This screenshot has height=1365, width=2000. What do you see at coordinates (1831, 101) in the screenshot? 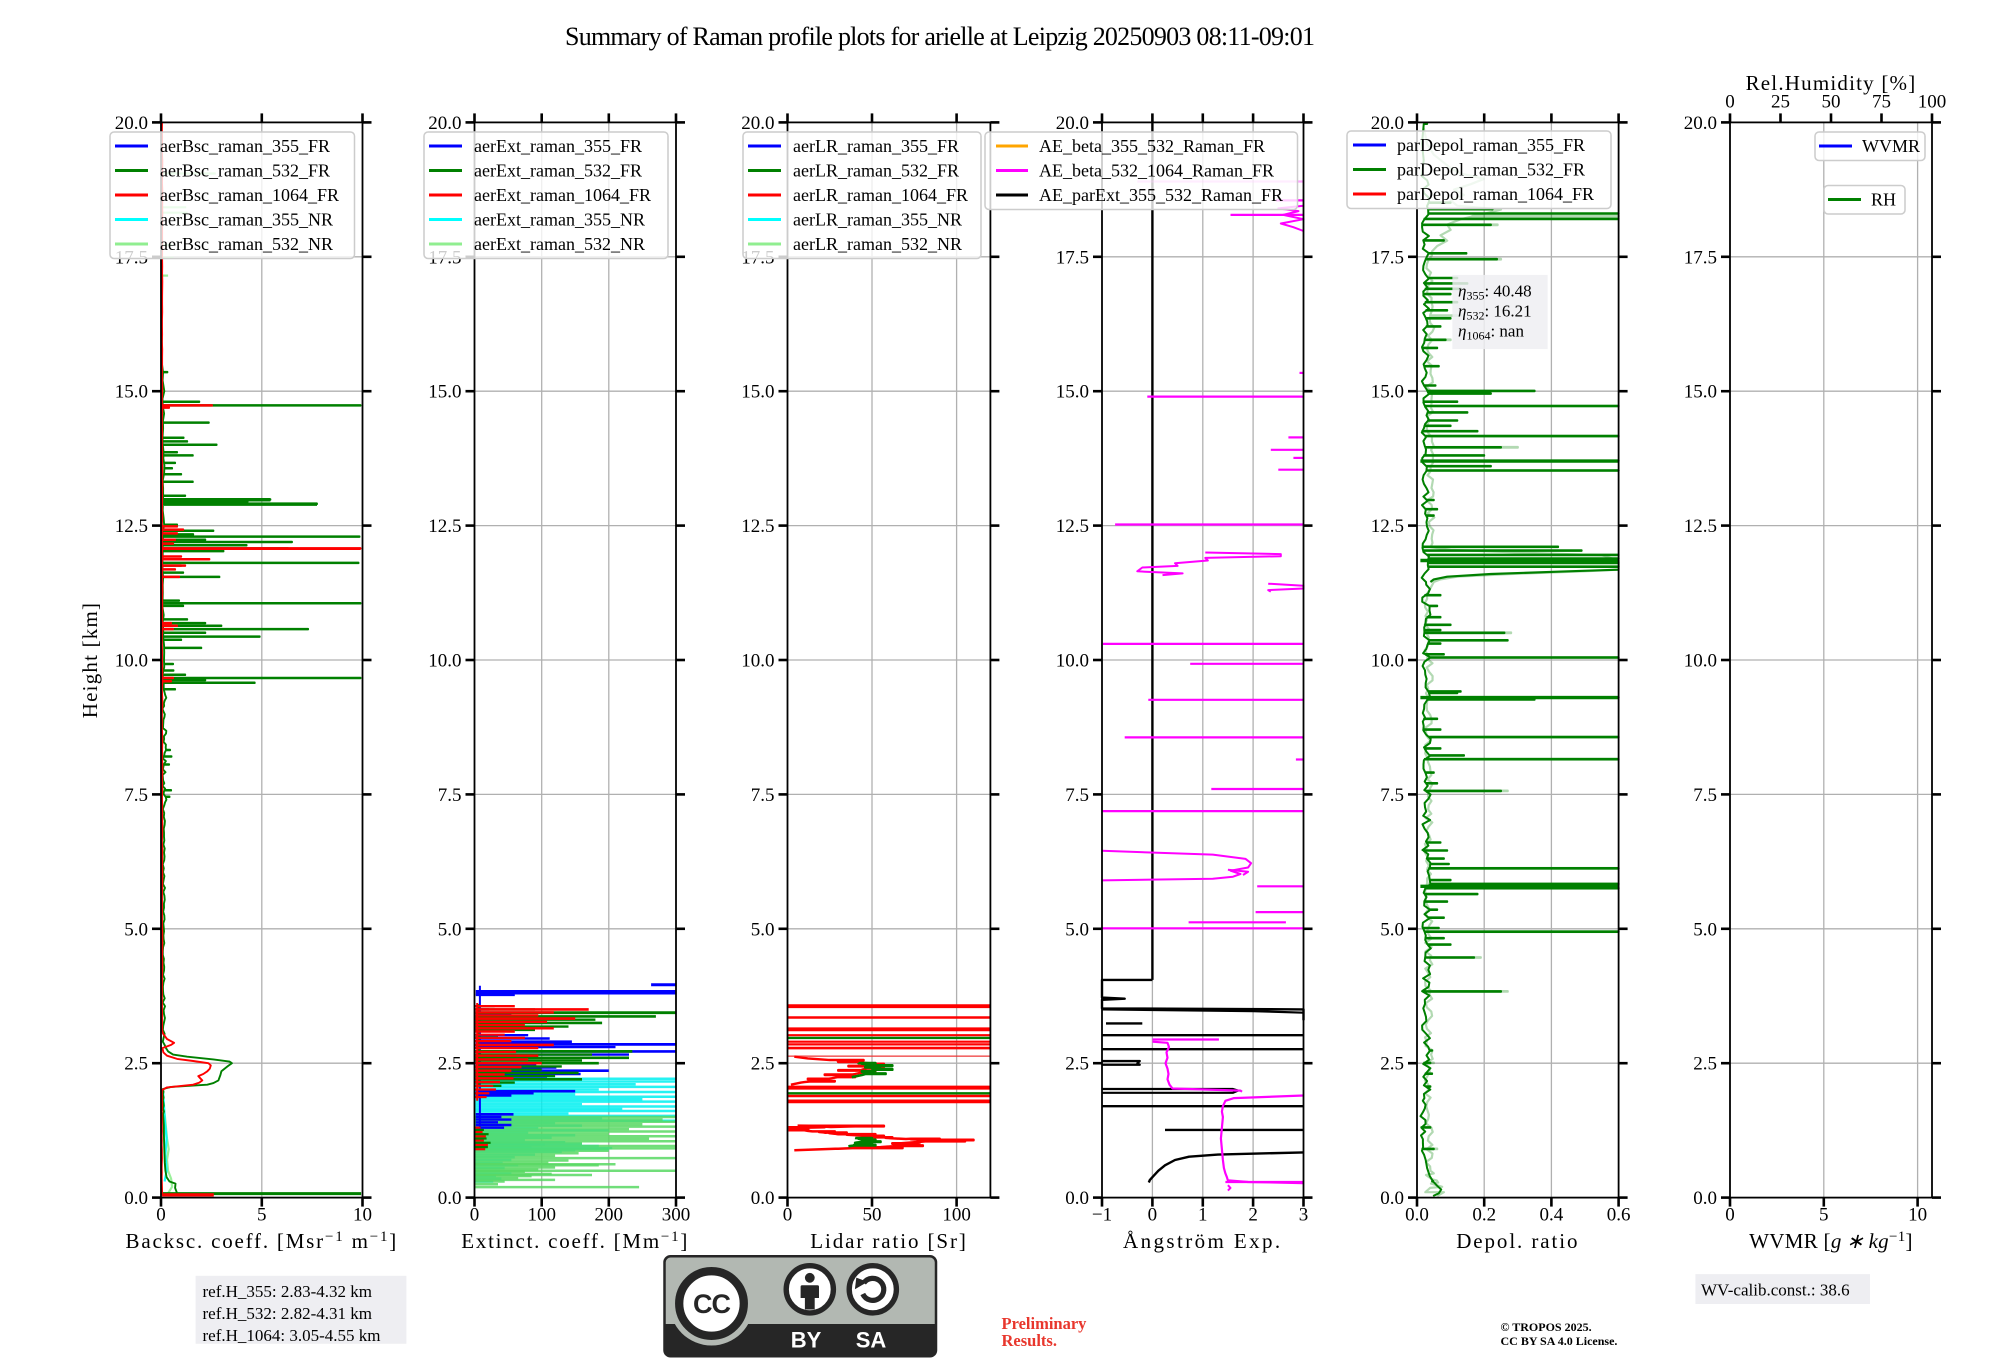
I see `svg-text: 50` at bounding box center [1831, 101].